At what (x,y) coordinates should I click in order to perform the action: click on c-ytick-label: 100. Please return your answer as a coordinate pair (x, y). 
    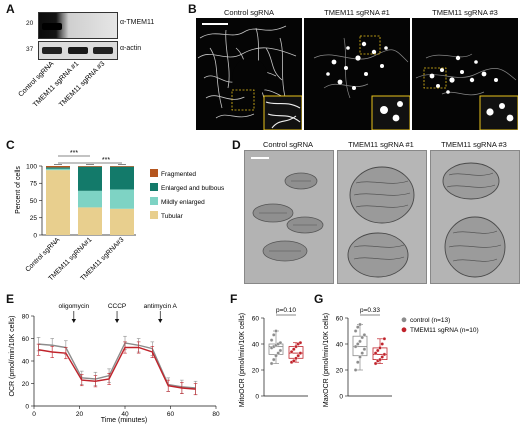
    Looking at the image, I should click on (31, 166).